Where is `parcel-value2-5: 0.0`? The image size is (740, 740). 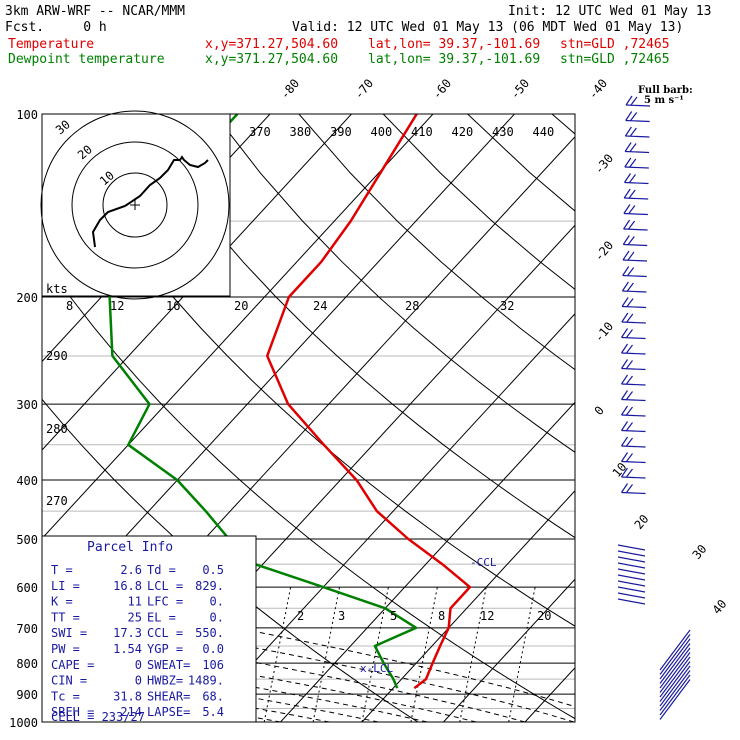 parcel-value2-5: 0.0 is located at coordinates (213, 649).